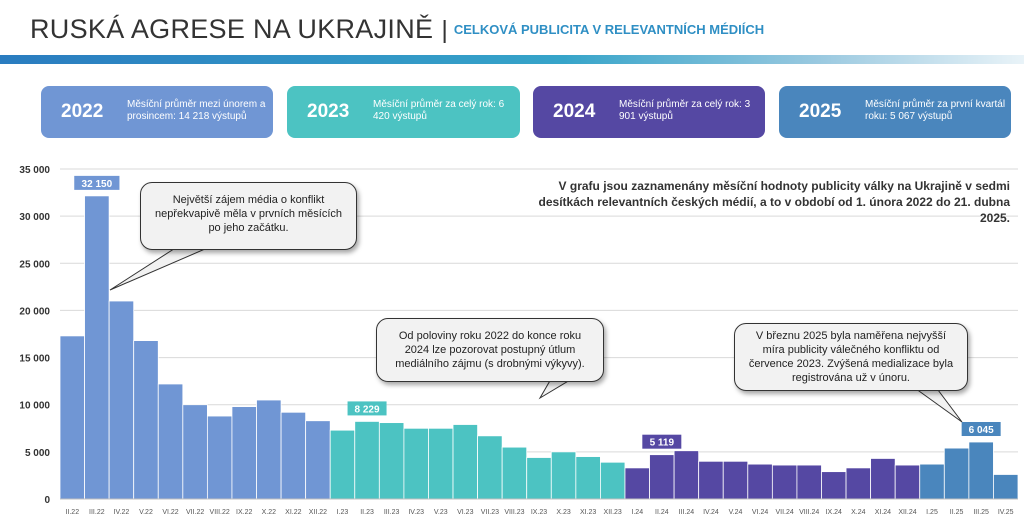  Describe the element at coordinates (932, 512) in the screenshot. I see `x-tick-label: I.25` at that location.